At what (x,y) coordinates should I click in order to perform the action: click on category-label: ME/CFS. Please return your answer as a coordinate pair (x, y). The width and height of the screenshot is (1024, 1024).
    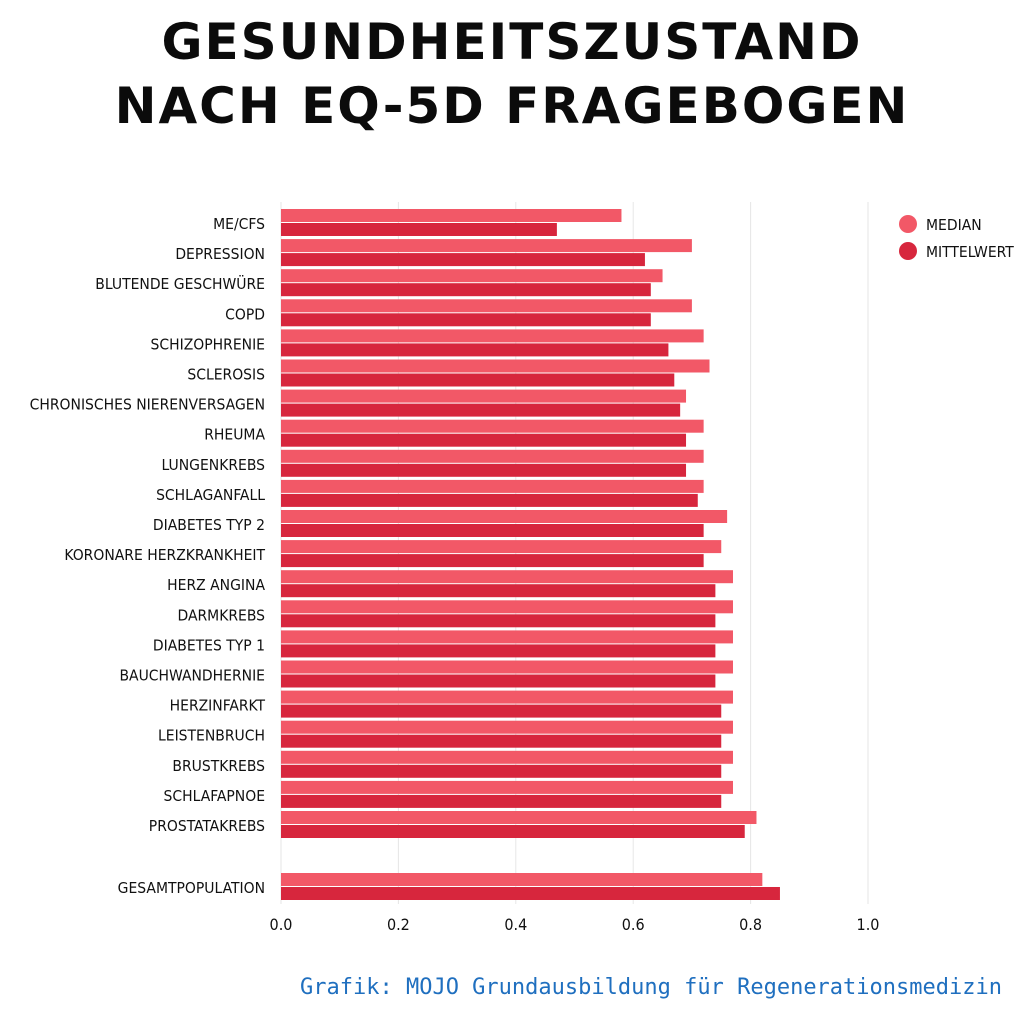
    Looking at the image, I should click on (239, 224).